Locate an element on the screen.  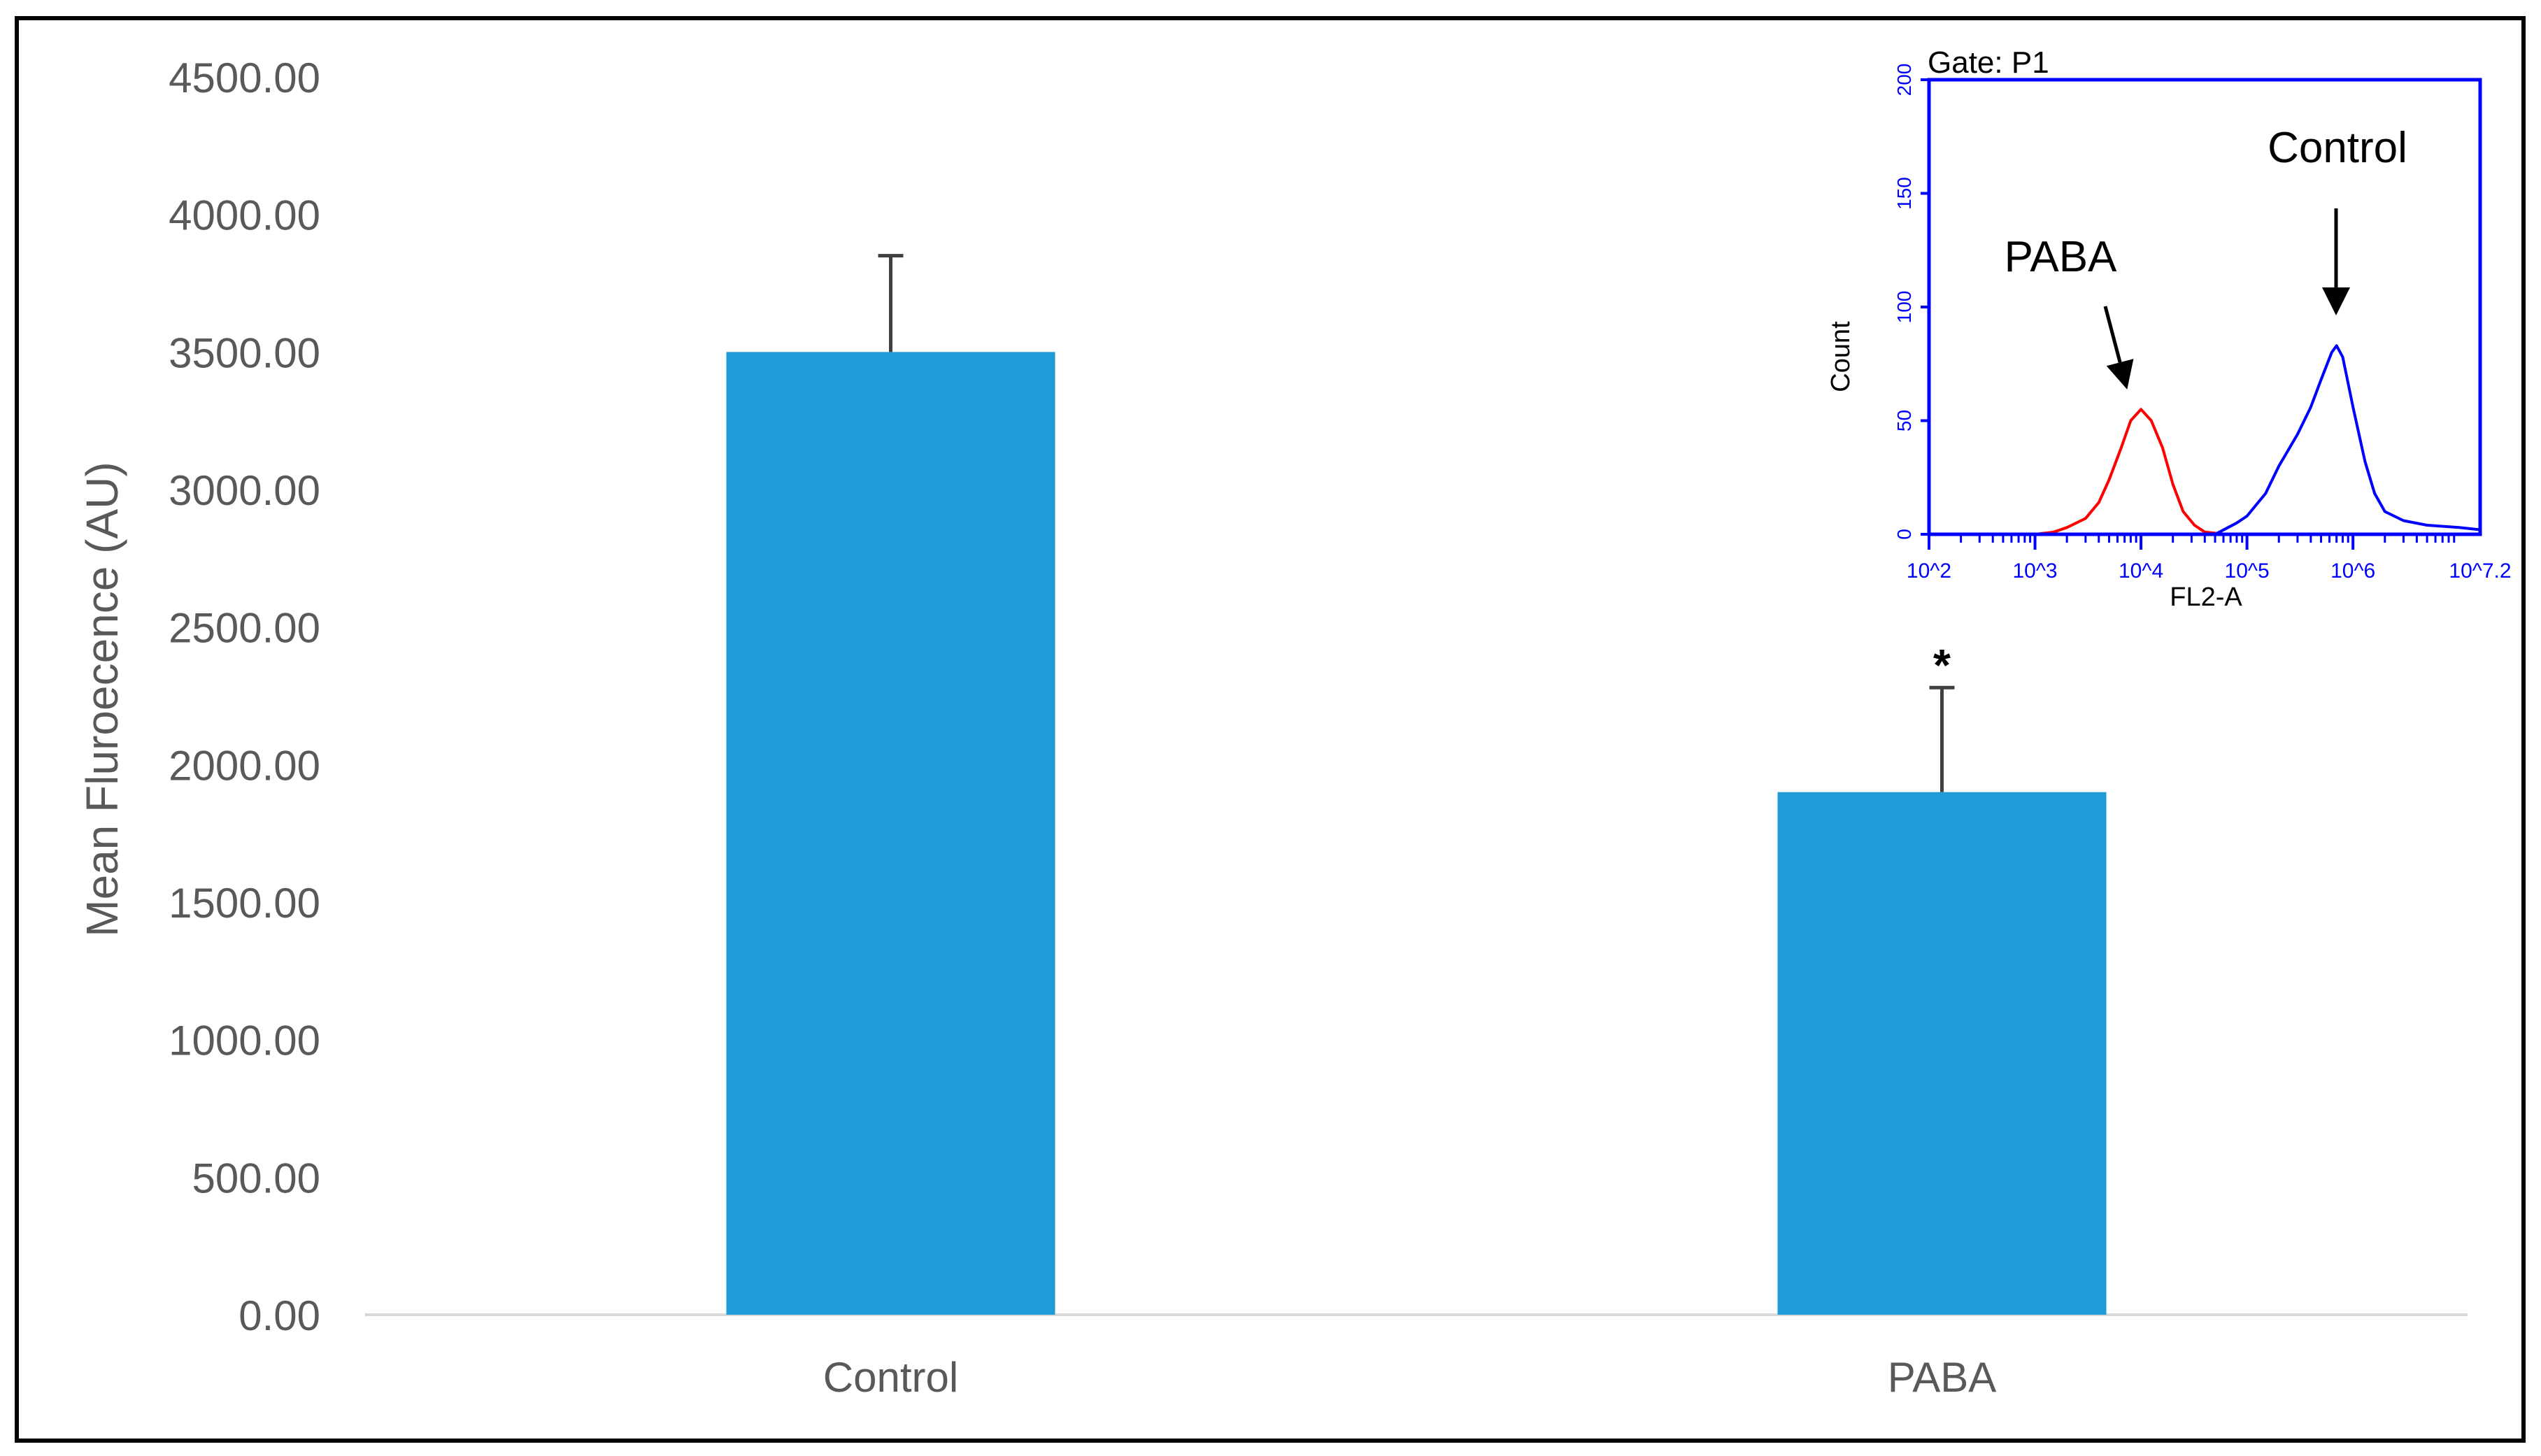
inset-annotation-arrow is located at coordinates (2118, 348).